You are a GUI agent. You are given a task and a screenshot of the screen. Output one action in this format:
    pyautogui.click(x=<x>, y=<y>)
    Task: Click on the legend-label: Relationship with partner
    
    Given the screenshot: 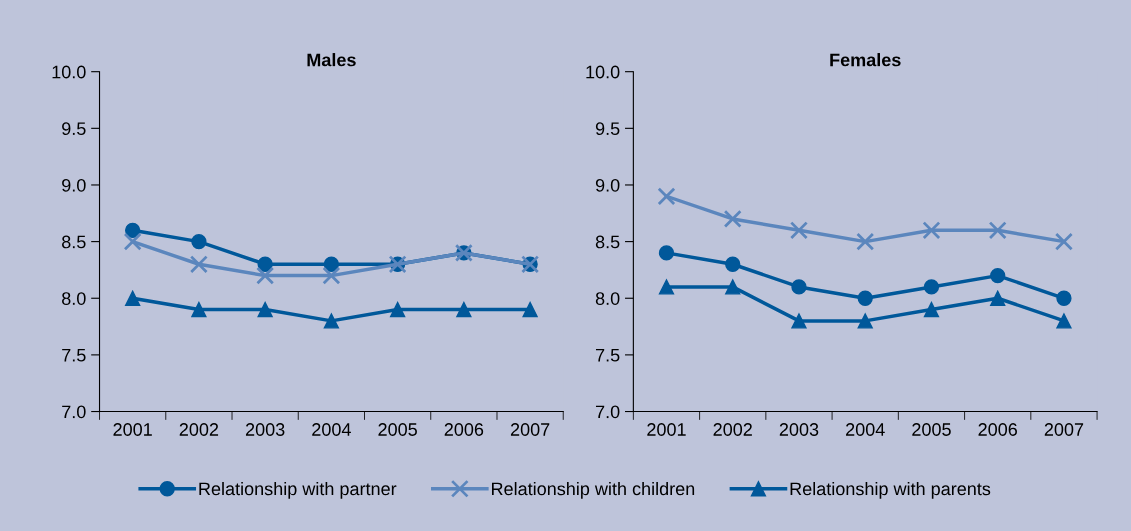 What is the action you would take?
    pyautogui.click(x=298, y=490)
    